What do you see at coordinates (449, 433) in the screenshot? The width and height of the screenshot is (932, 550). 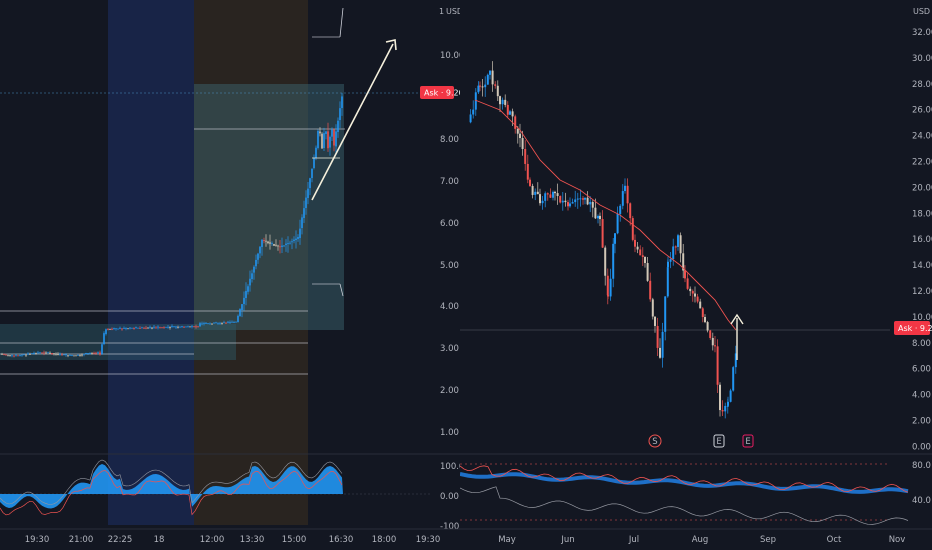 I see `left-price-tick: 1.00` at bounding box center [449, 433].